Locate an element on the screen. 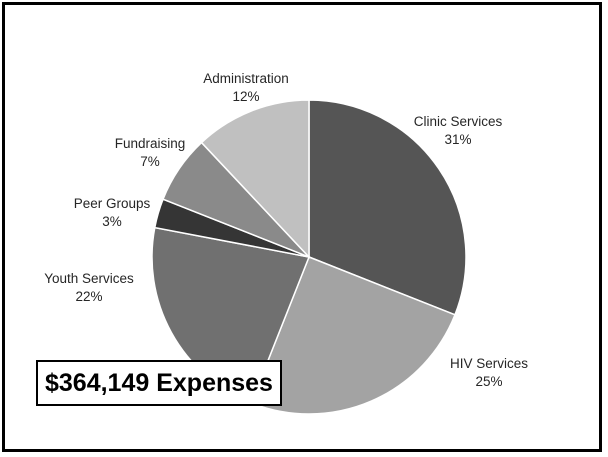 This screenshot has height=457, width=608. label-hiv-services: HIV Services 25% is located at coordinates (489, 372).